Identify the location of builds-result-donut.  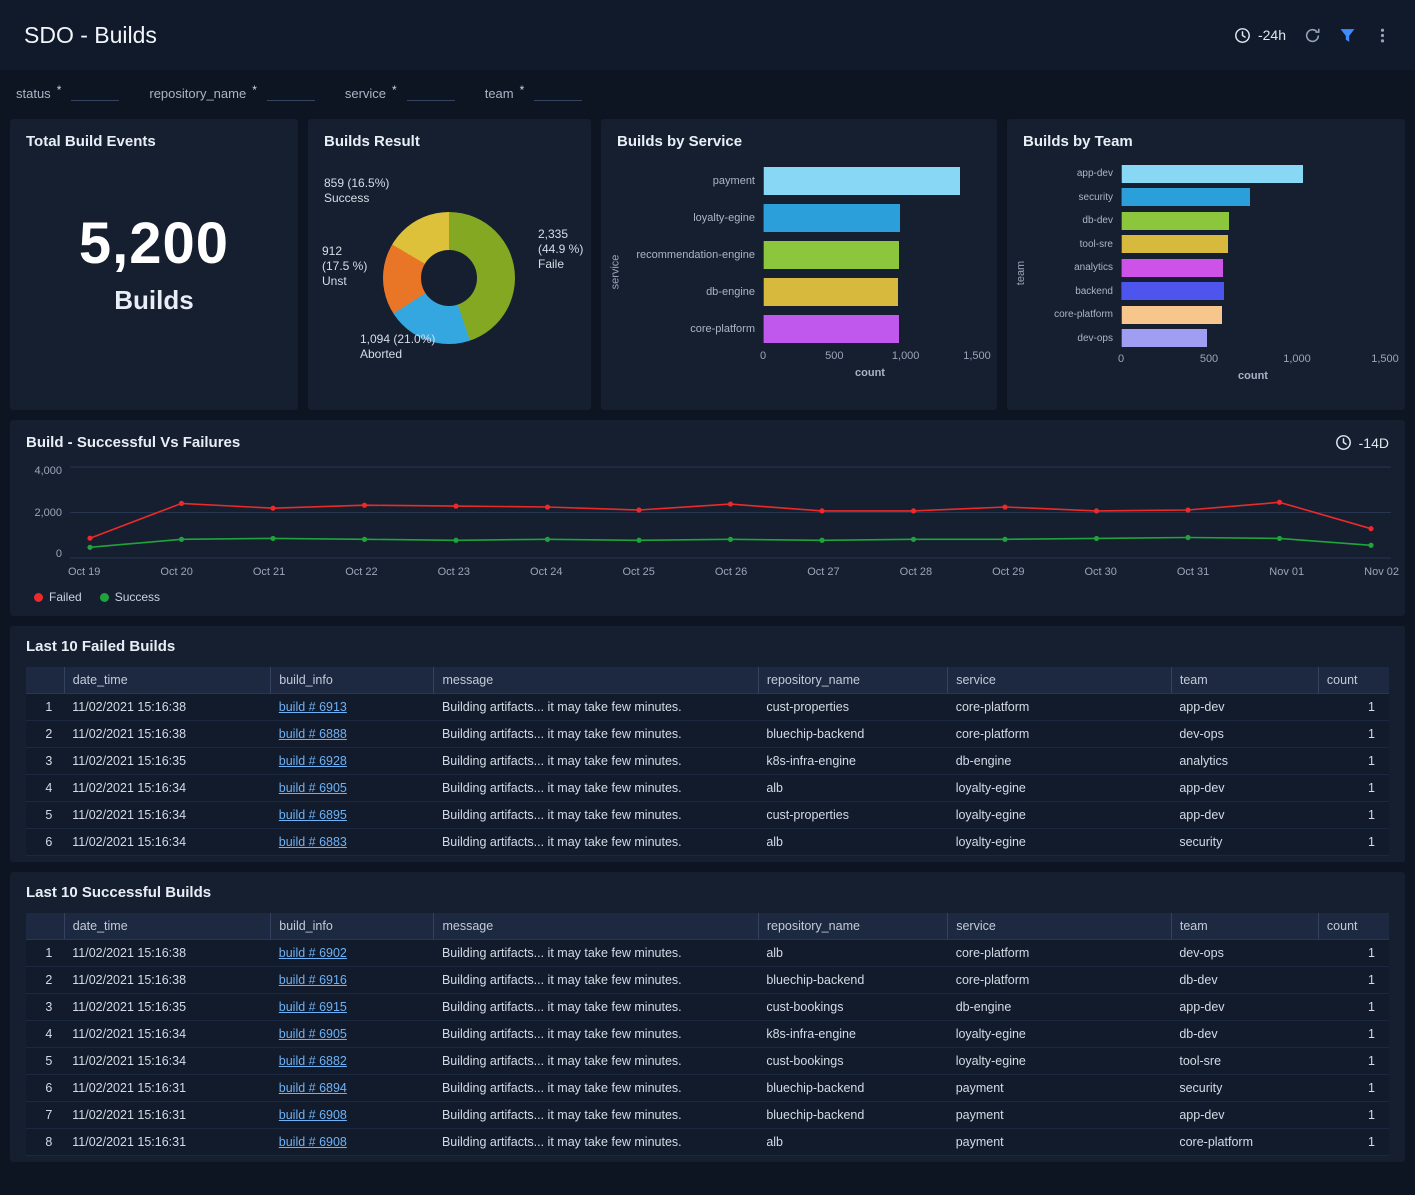
(449, 278).